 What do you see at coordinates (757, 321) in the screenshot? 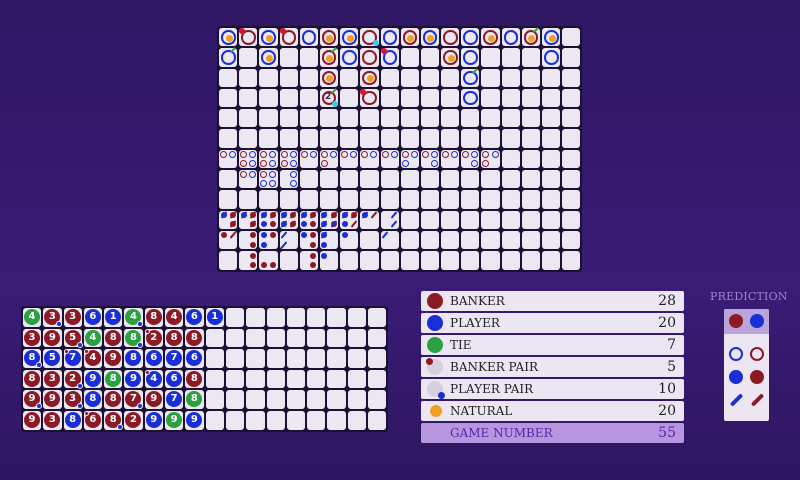
I see `player-prediction-button` at bounding box center [757, 321].